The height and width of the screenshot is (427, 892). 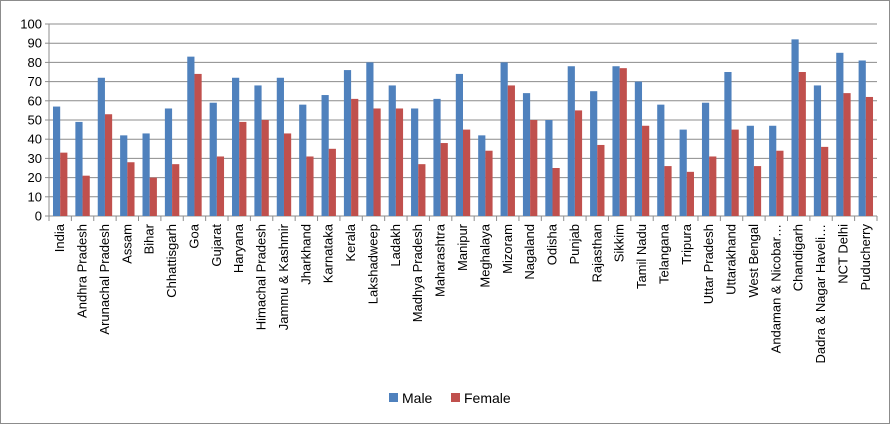 What do you see at coordinates (35, 62) in the screenshot?
I see `y-tick-label: 80` at bounding box center [35, 62].